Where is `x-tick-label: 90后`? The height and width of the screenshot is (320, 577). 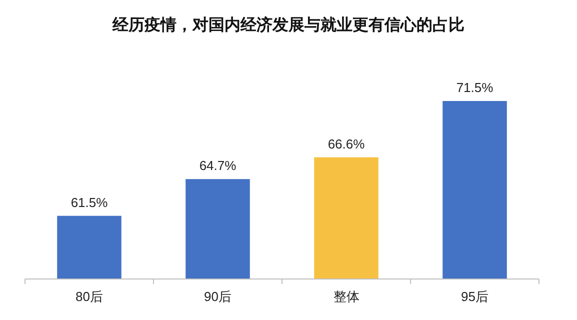 x-tick-label: 90后 is located at coordinates (218, 296).